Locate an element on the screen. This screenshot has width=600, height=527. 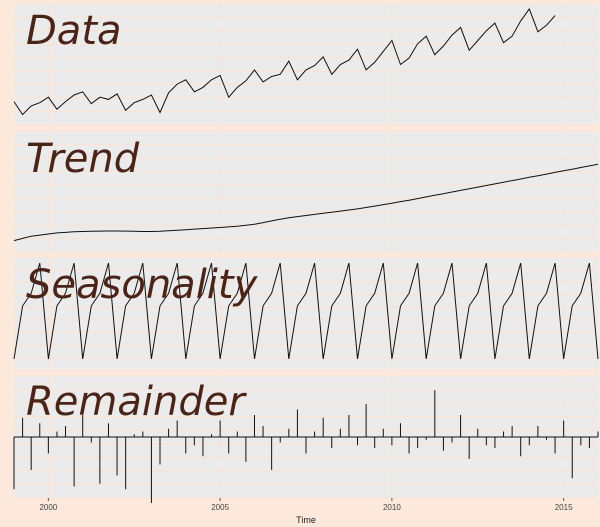
x-tick-label: 2015 is located at coordinates (564, 507).